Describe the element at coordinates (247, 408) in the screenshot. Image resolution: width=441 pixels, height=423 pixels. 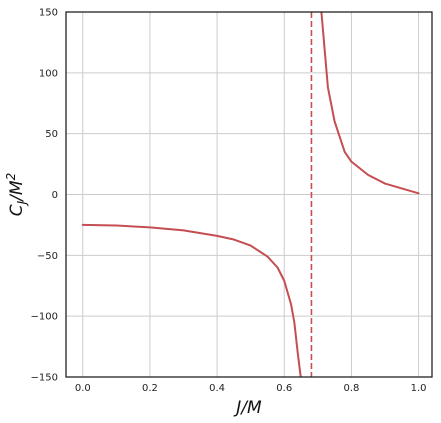
I see `x-axis-label: J/M` at that location.